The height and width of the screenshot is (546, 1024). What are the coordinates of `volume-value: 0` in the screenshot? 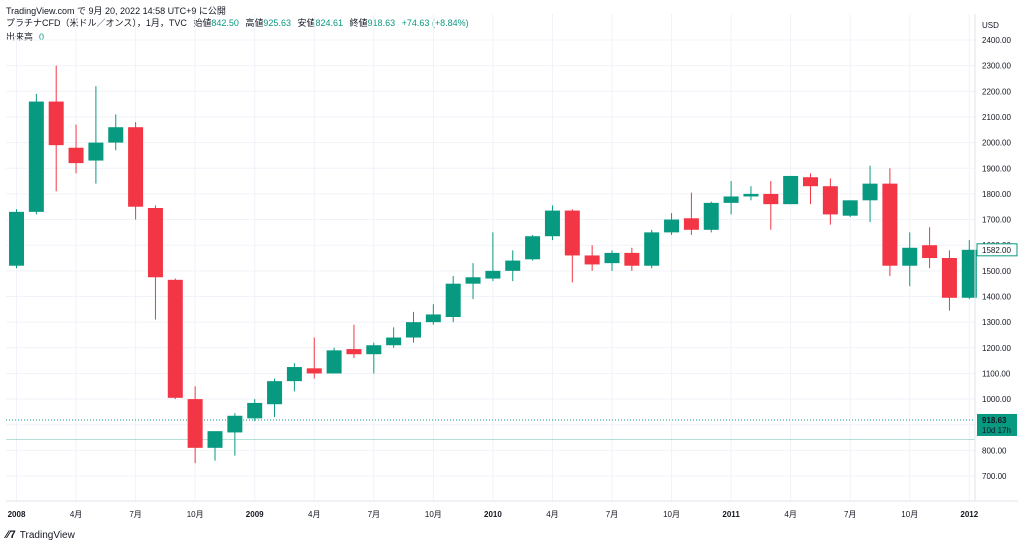 It's located at (42, 37).